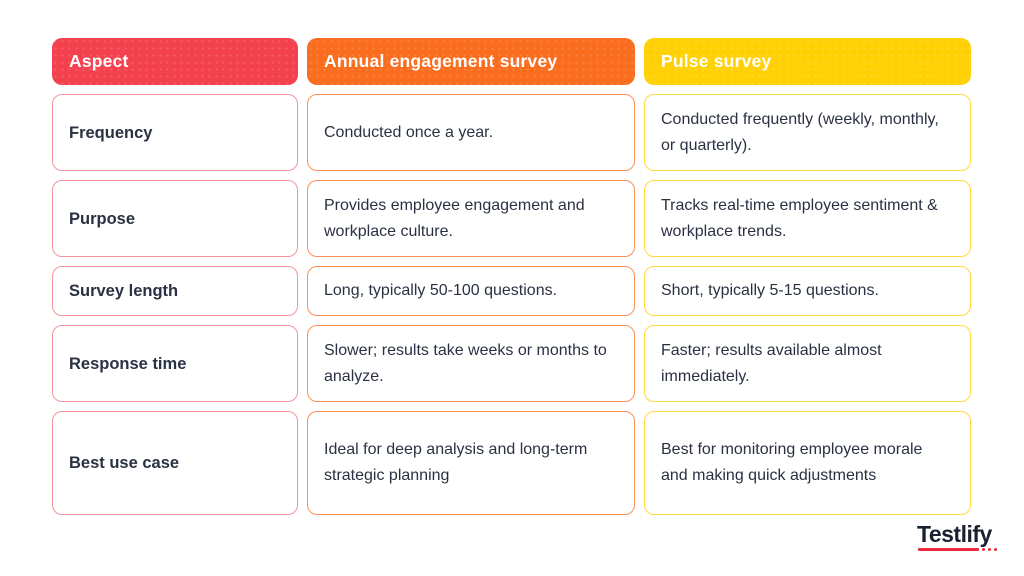 This screenshot has height=576, width=1024. What do you see at coordinates (716, 61) in the screenshot?
I see `header-pulse-label: Pulse survey` at bounding box center [716, 61].